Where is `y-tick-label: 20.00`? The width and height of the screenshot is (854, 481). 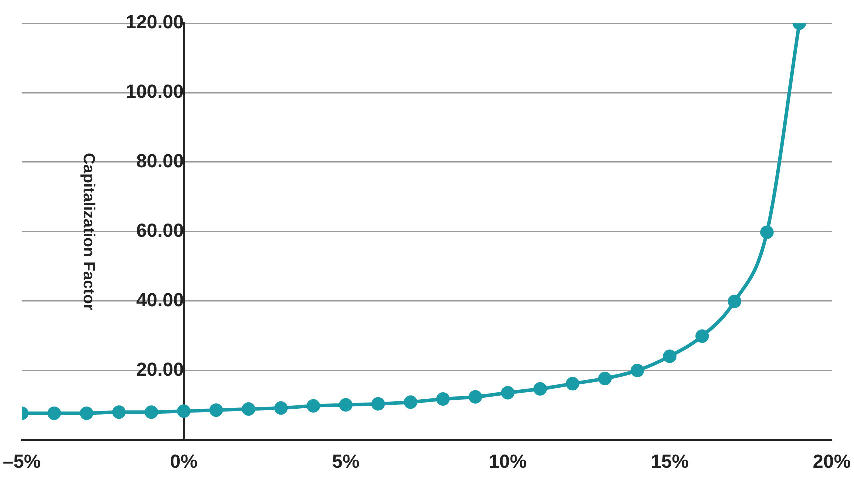 y-tick-label: 20.00 is located at coordinates (160, 370).